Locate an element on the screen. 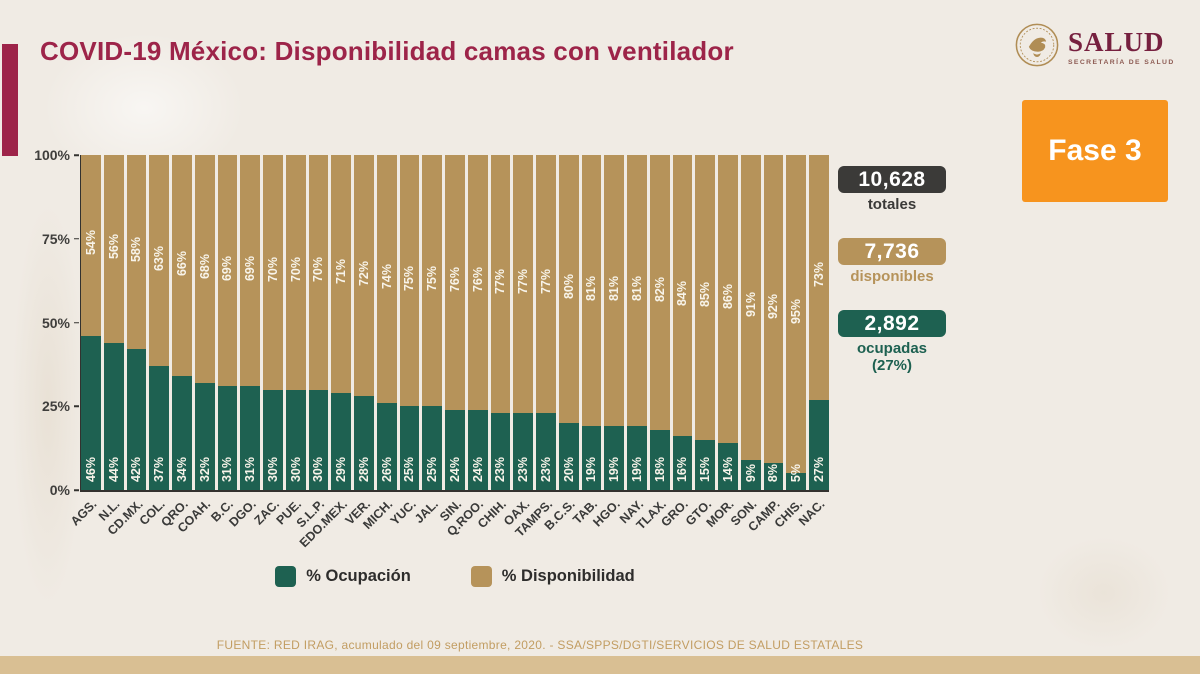 Image resolution: width=1200 pixels, height=674 pixels. bar-label-disponibilidad: 91% is located at coordinates (750, 305).